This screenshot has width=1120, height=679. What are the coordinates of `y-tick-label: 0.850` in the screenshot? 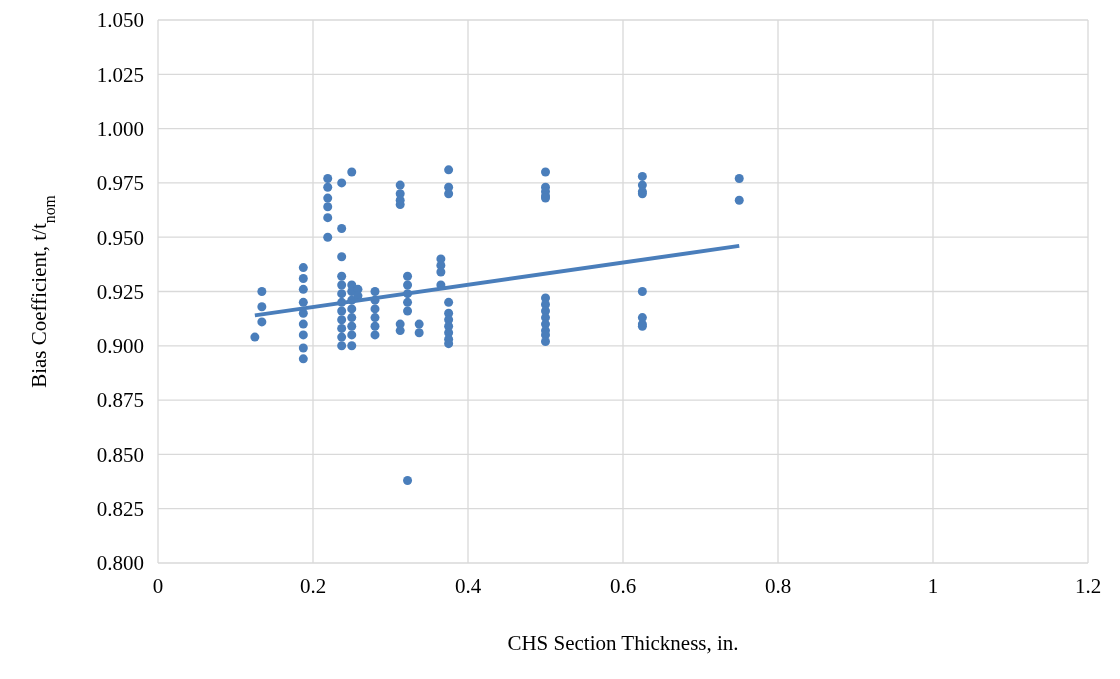 It's located at (120, 454).